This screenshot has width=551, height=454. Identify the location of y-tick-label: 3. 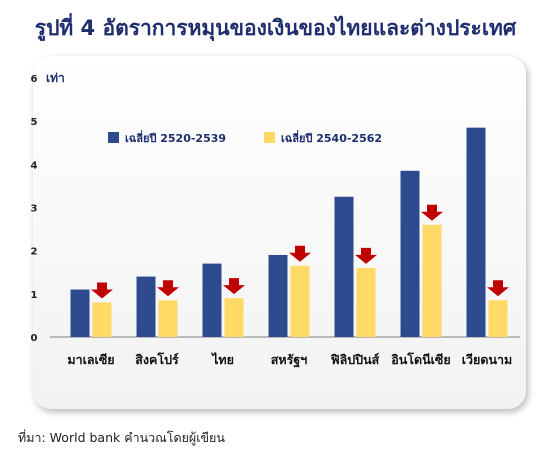
(34, 209).